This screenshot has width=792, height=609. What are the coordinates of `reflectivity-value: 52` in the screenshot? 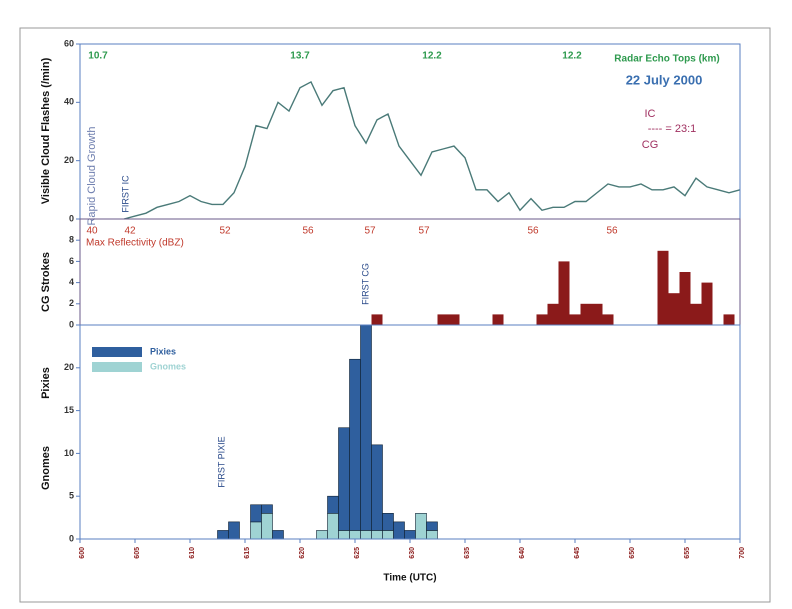 It's located at (225, 231).